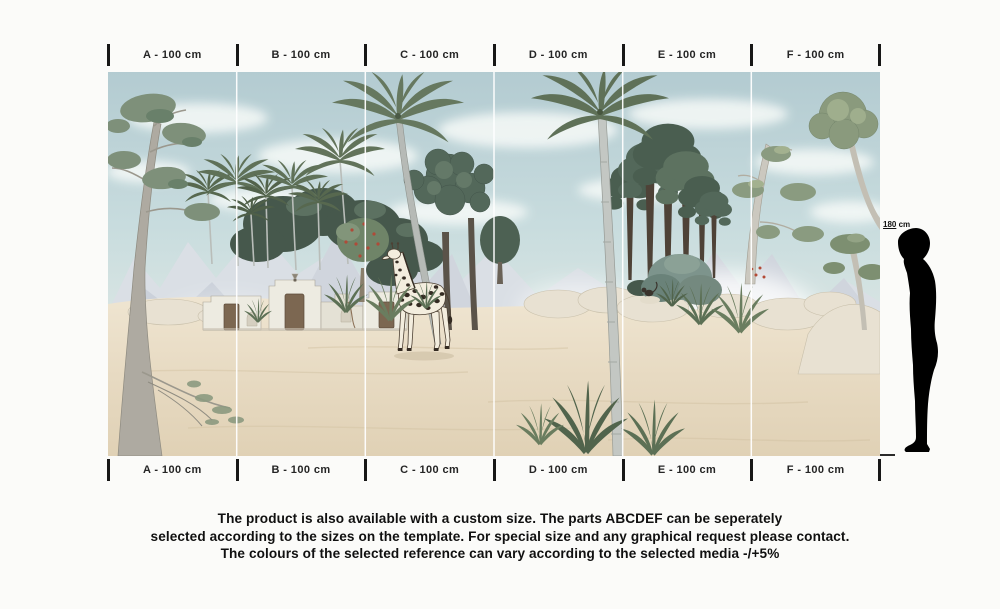 Image resolution: width=1000 pixels, height=609 pixels. I want to click on monkey, so click(650, 292).